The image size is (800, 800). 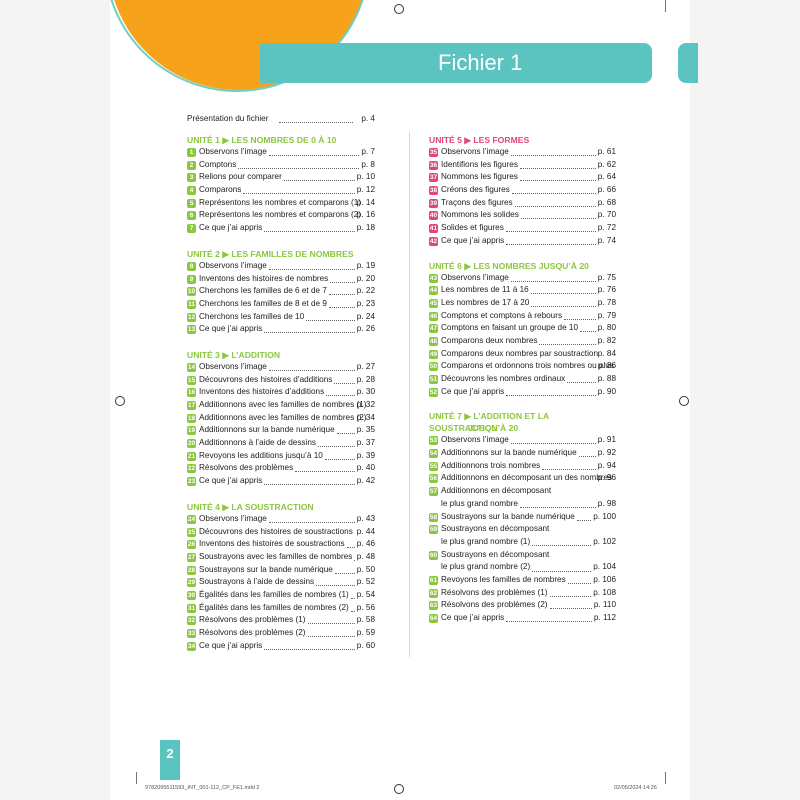 I want to click on page-ref: p. 64, so click(x=606, y=177).